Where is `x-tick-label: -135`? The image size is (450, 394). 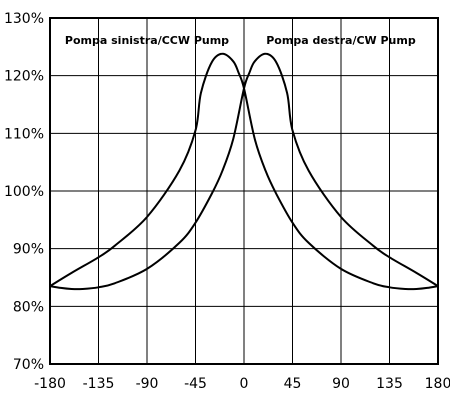 x-tick-label: -135 is located at coordinates (99, 384).